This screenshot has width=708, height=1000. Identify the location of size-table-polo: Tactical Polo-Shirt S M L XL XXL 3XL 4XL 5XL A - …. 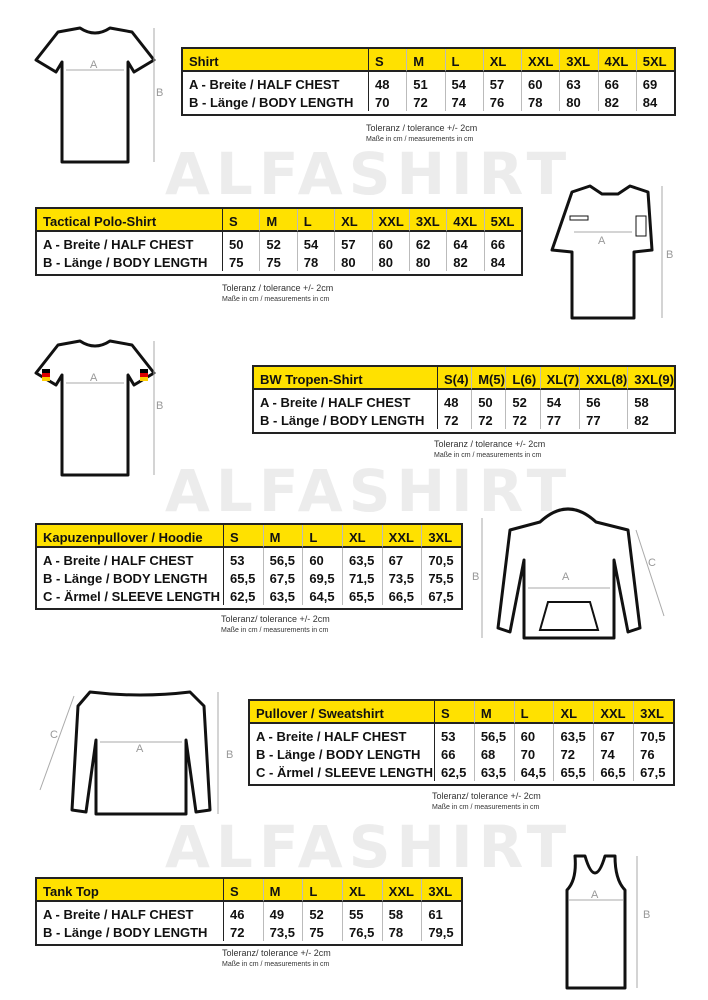
(279, 241).